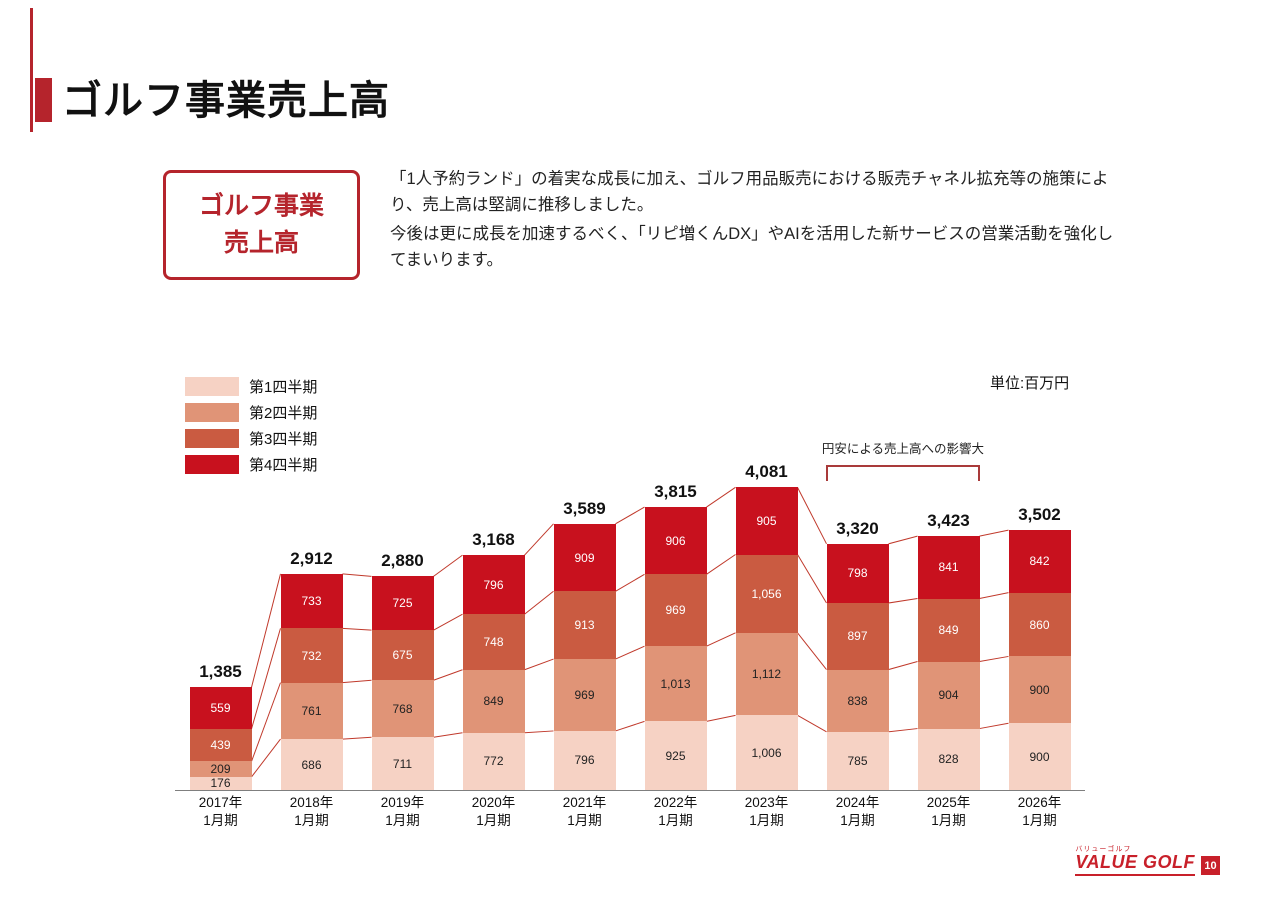 This screenshot has width=1280, height=904. Describe the element at coordinates (584, 557) in the screenshot. I see `bar-segment-q4: 909` at that location.